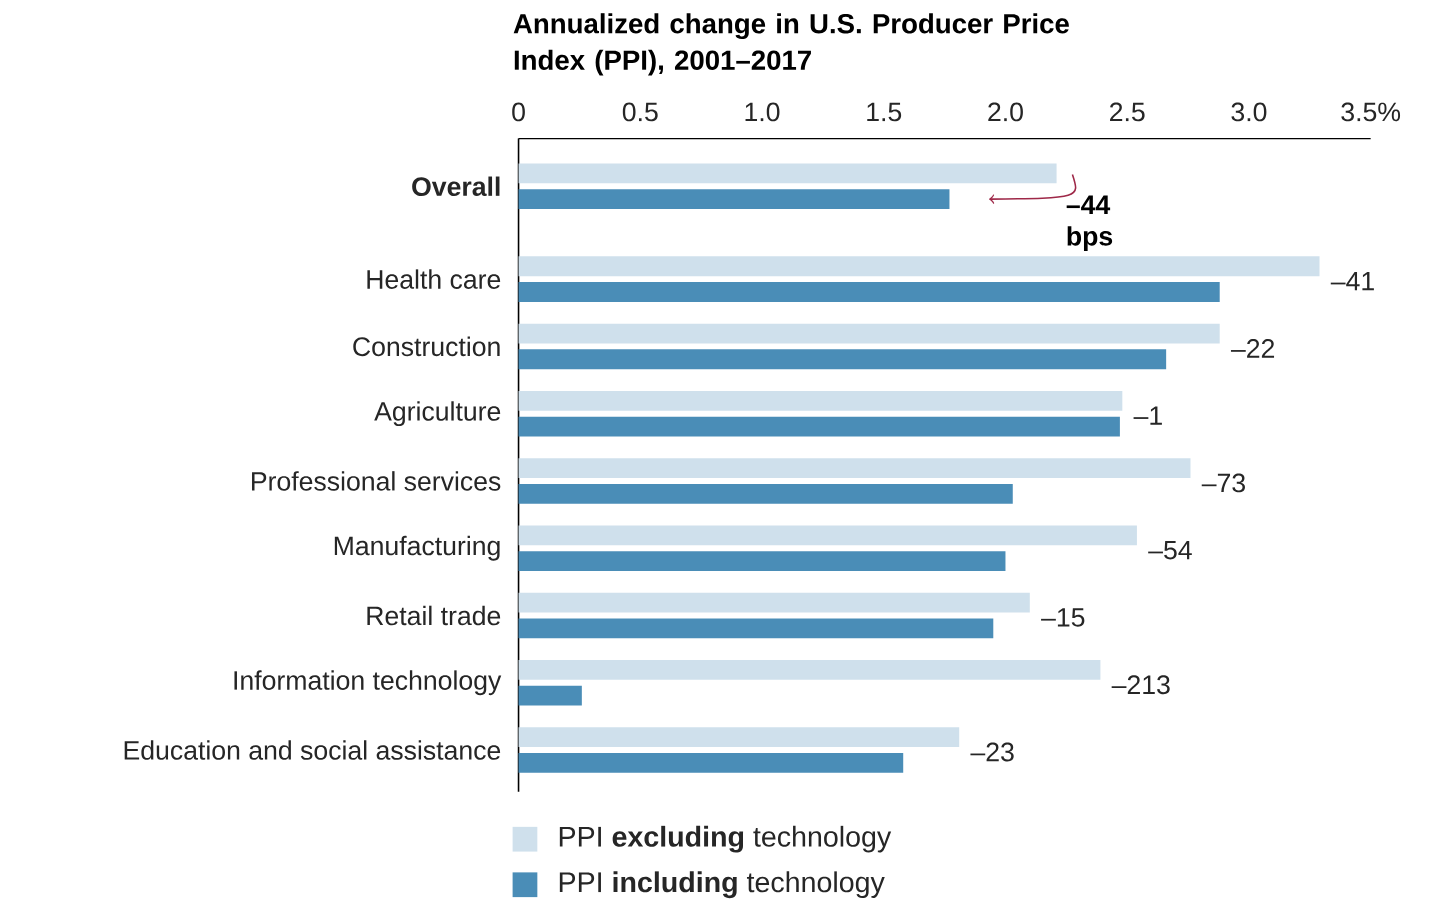 This screenshot has height=903, width=1433. Describe the element at coordinates (312, 750) in the screenshot. I see `y-tick-label: Education and social assistance` at that location.